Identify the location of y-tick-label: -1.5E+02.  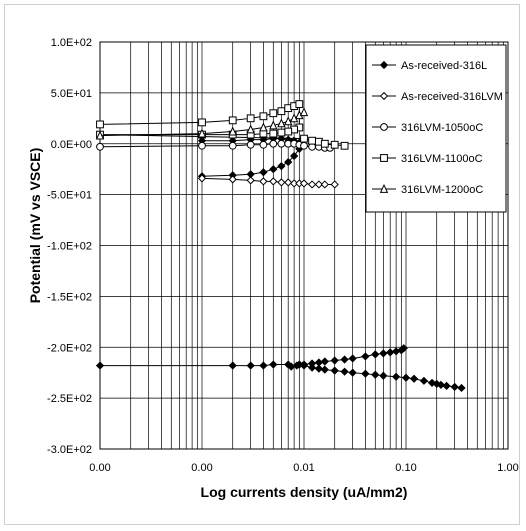
(69, 297).